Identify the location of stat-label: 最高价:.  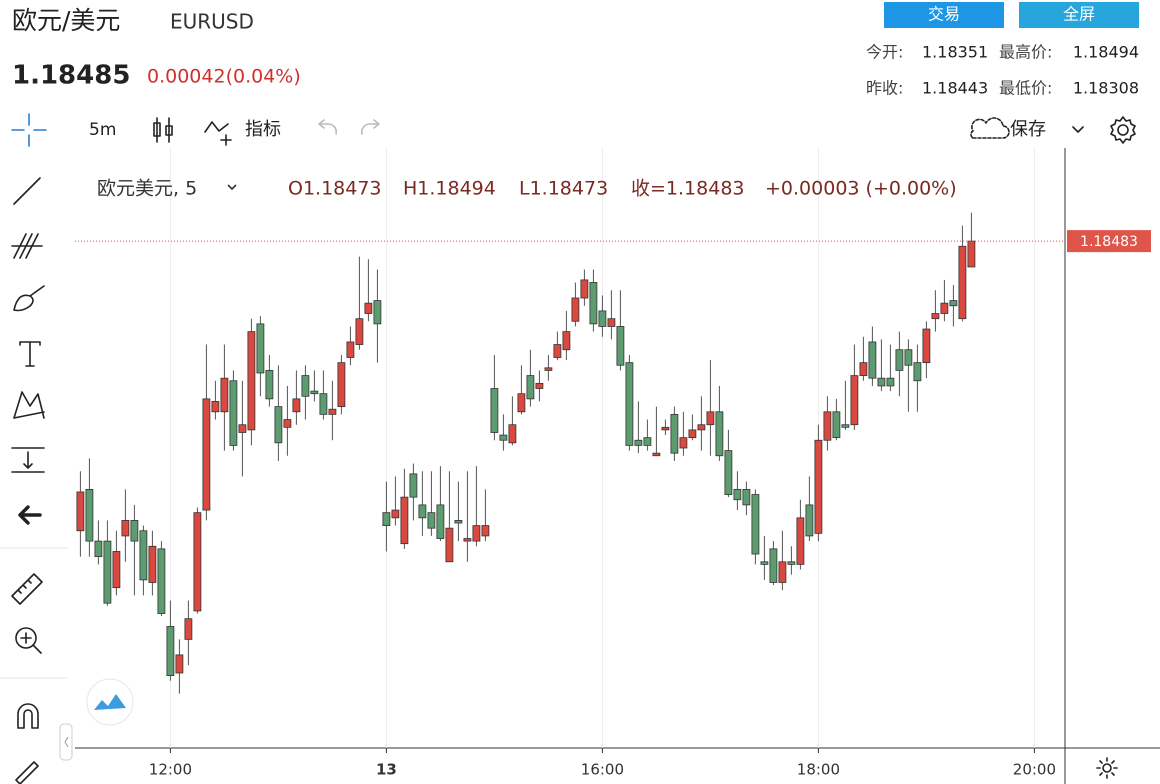
(1025, 52).